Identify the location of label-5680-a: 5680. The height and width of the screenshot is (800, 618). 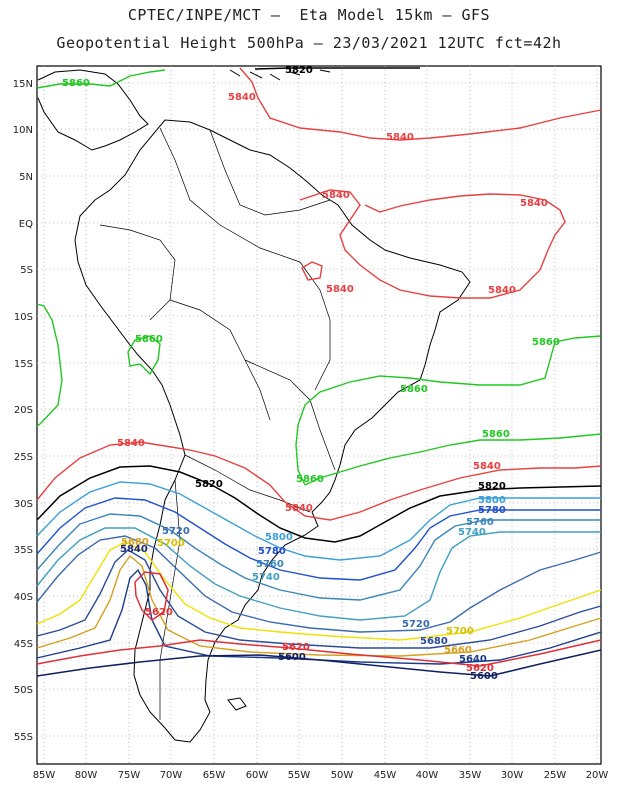
(135, 542).